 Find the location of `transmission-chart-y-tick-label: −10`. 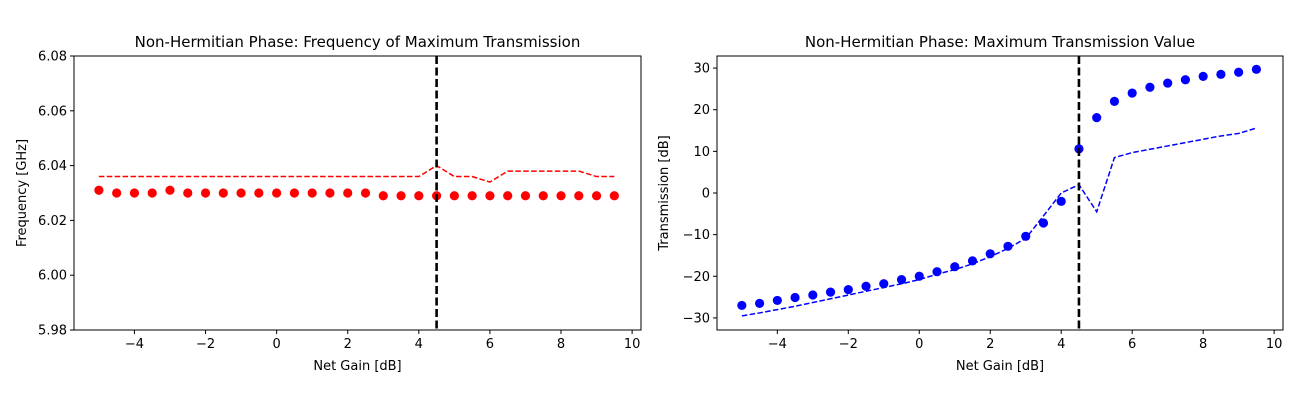

transmission-chart-y-tick-label: −10 is located at coordinates (696, 235).